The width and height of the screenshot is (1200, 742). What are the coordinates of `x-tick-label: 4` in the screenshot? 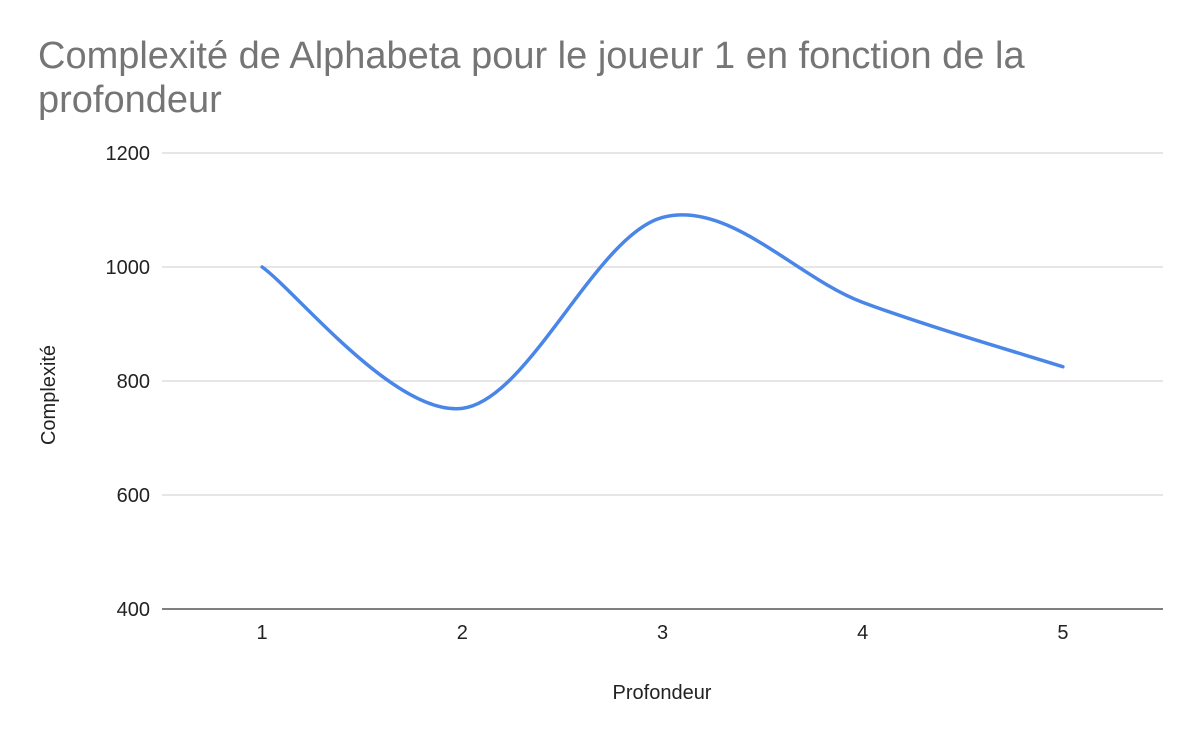 It's located at (862, 633).